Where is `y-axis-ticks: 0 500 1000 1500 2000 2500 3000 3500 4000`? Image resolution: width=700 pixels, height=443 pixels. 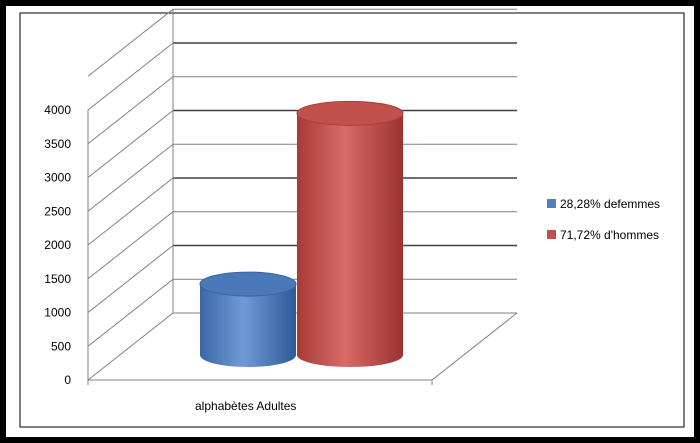 y-axis-ticks: 0 500 1000 1500 2000 2500 3000 3500 4000 is located at coordinates (57, 245).